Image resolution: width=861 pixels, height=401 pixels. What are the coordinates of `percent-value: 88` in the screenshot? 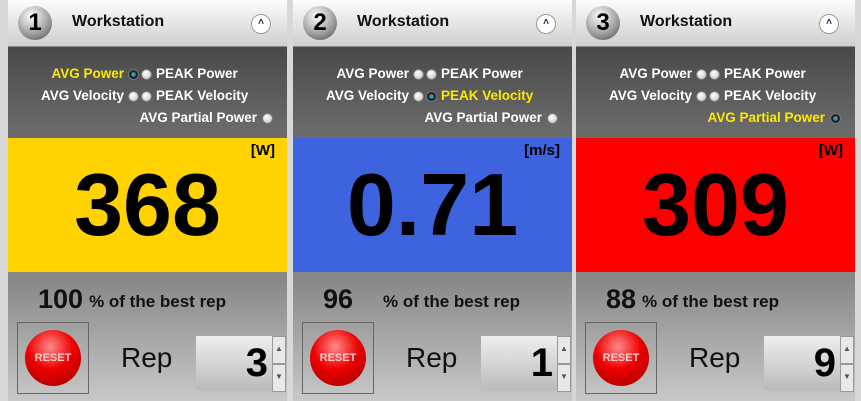 It's located at (621, 299).